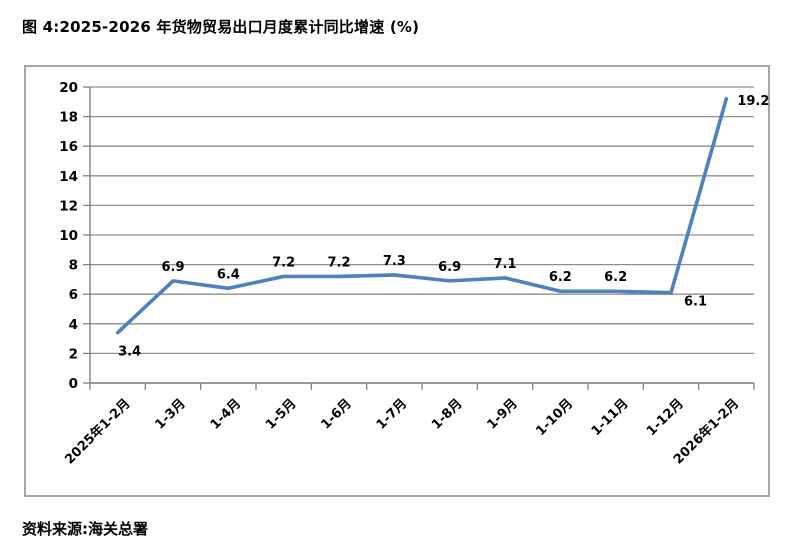  Describe the element at coordinates (73, 325) in the screenshot. I see `y-tick-label: 4` at that location.